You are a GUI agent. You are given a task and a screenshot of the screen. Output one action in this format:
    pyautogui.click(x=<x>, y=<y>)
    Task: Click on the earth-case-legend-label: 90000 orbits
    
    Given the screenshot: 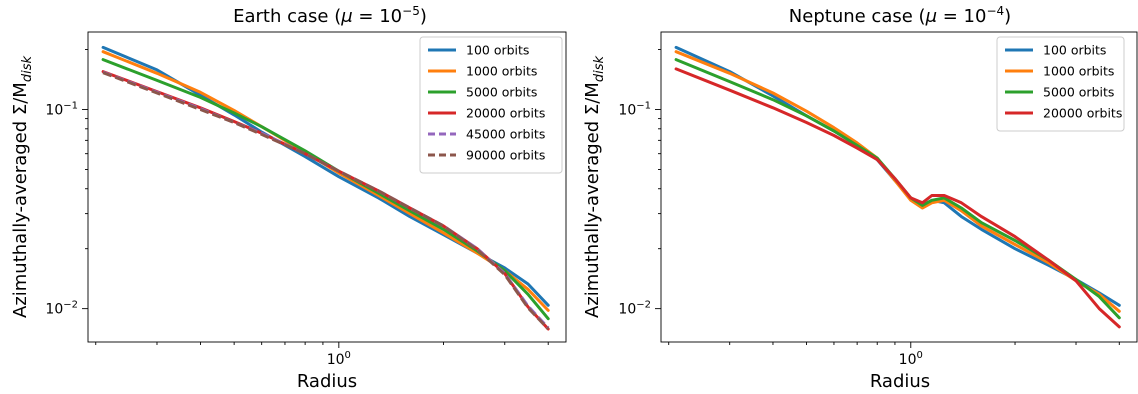 What is the action you would take?
    pyautogui.click(x=505, y=155)
    